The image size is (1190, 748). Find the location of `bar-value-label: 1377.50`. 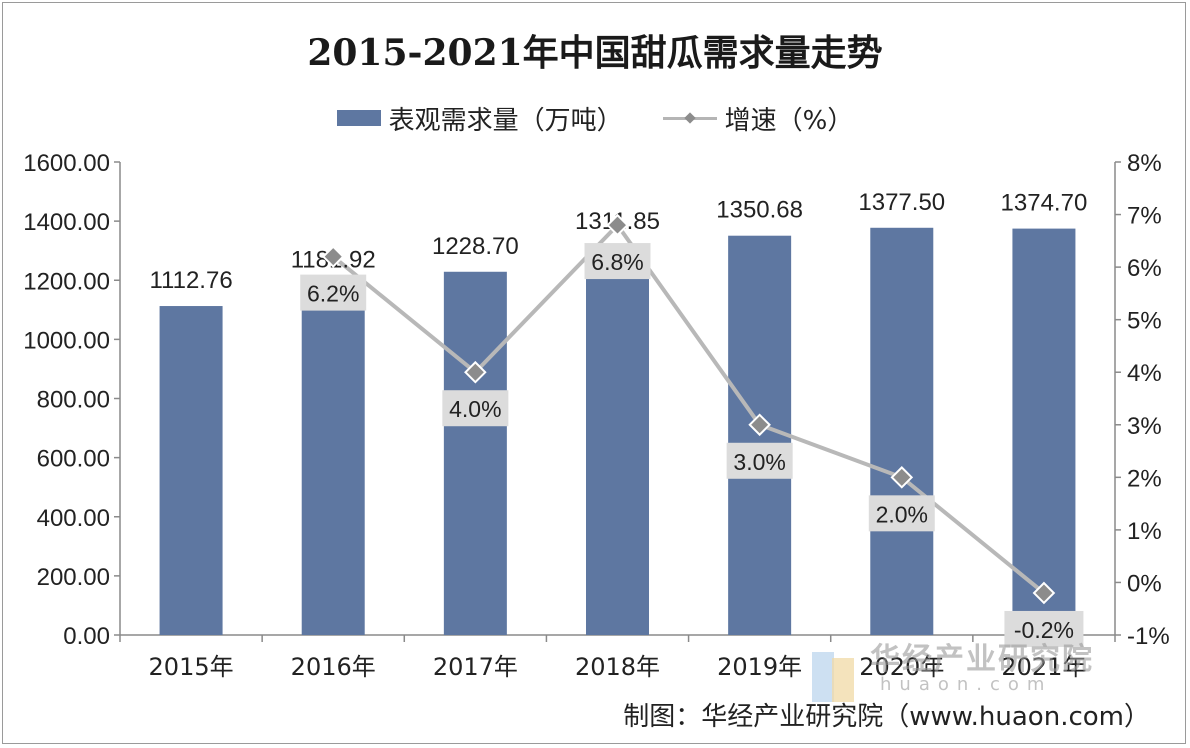

bar-value-label: 1377.50 is located at coordinates (901, 202).